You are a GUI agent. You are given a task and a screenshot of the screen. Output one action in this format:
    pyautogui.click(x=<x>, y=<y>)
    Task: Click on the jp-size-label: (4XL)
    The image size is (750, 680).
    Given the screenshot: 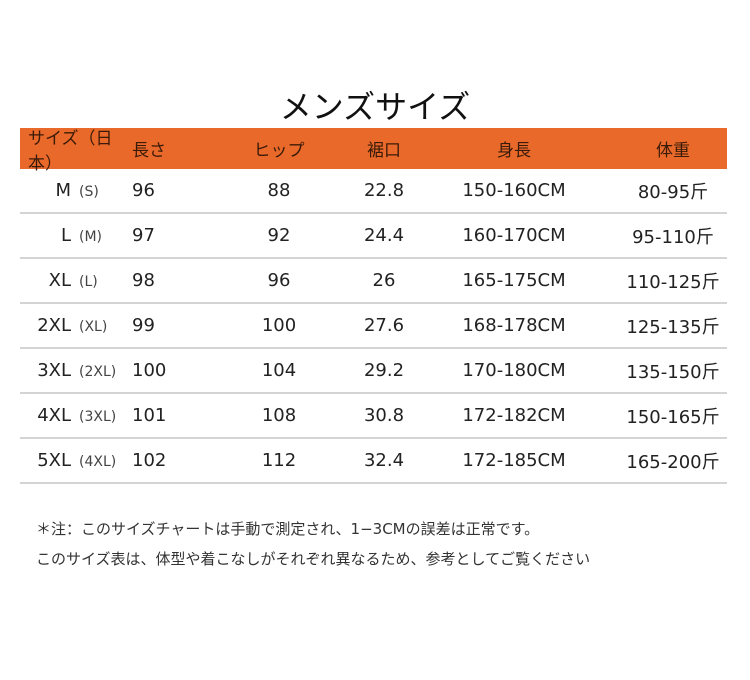 What is the action you would take?
    pyautogui.click(x=98, y=462)
    